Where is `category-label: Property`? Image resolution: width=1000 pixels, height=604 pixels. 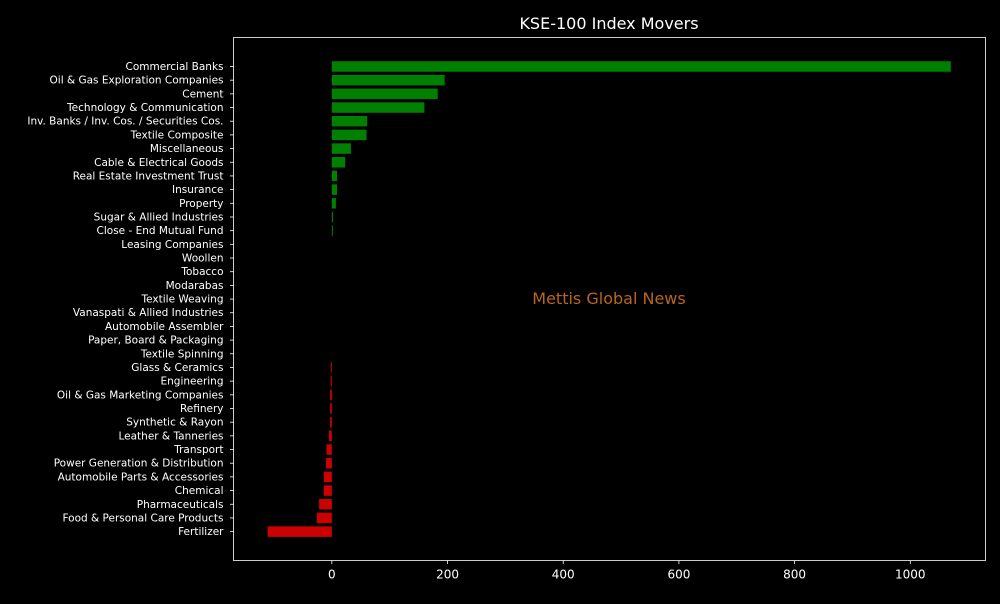 category-label: Property is located at coordinates (201, 204).